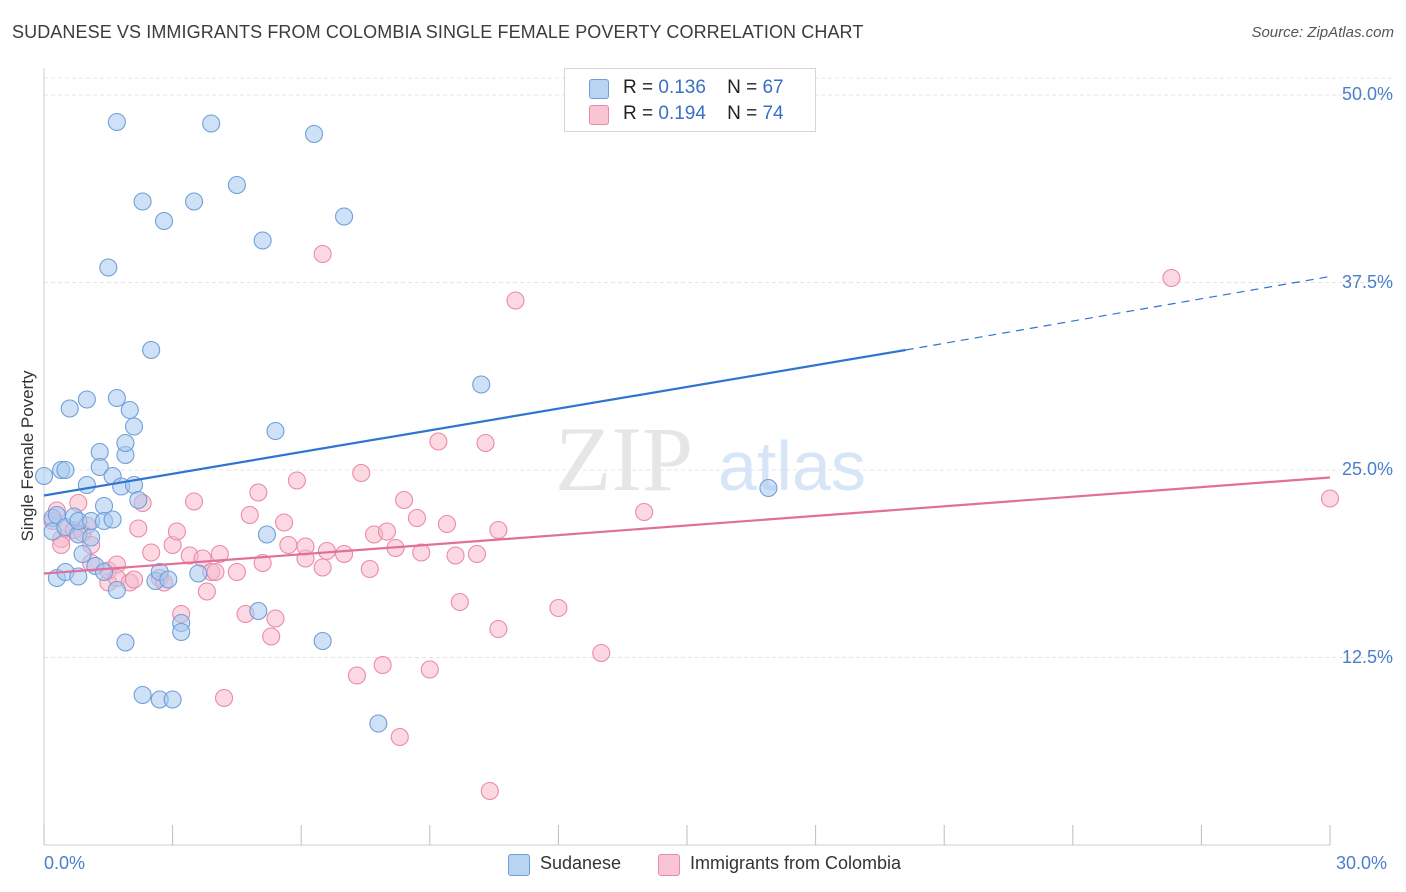 The height and width of the screenshot is (892, 1406). I want to click on legend-text-colombia: R = 0.194 N = 74, so click(703, 114).